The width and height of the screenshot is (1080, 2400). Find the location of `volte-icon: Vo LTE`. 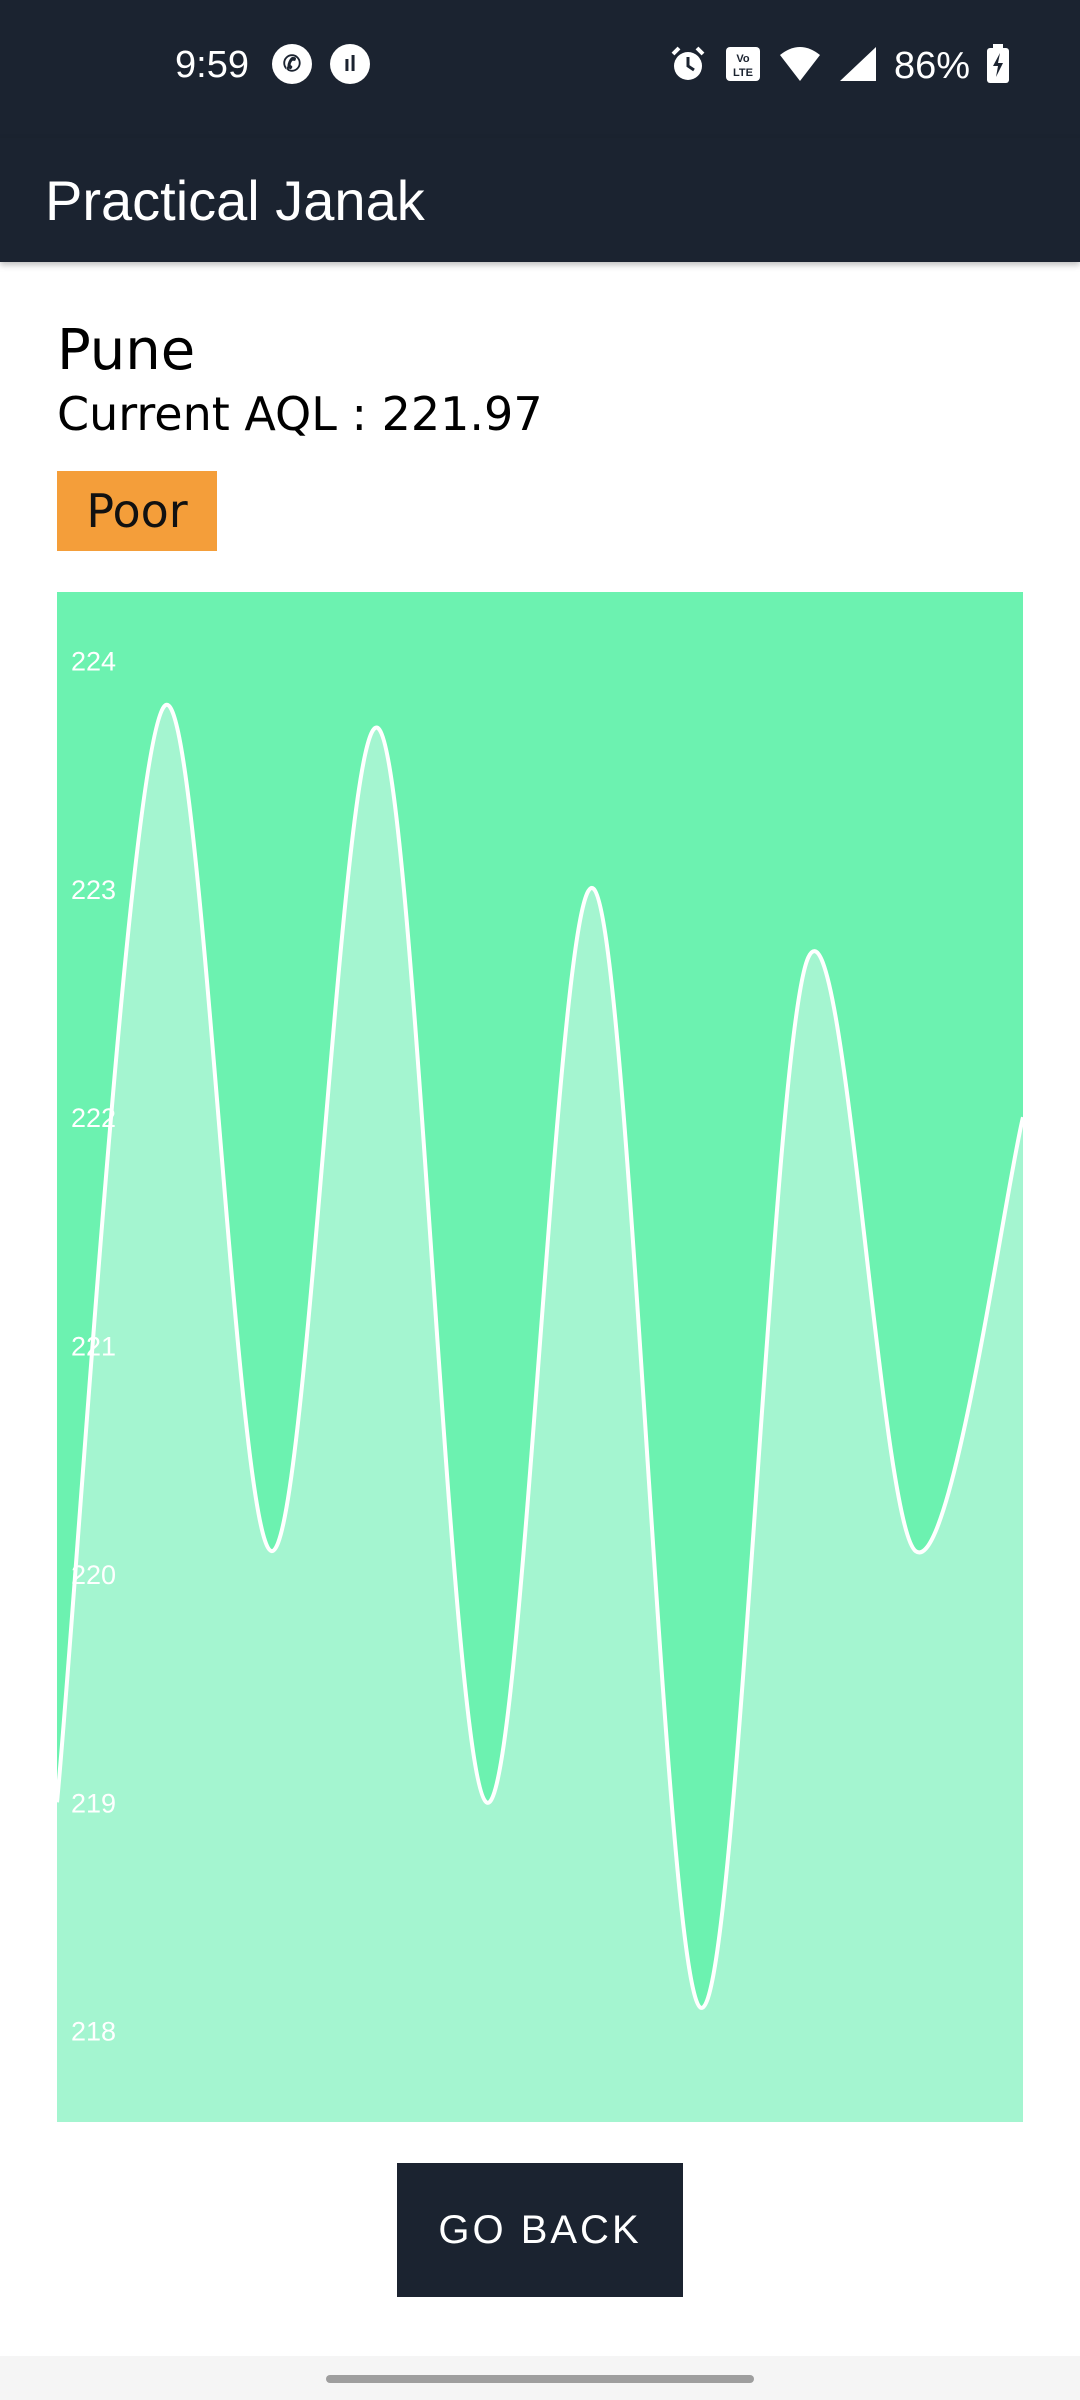

volte-icon: Vo LTE is located at coordinates (743, 66).